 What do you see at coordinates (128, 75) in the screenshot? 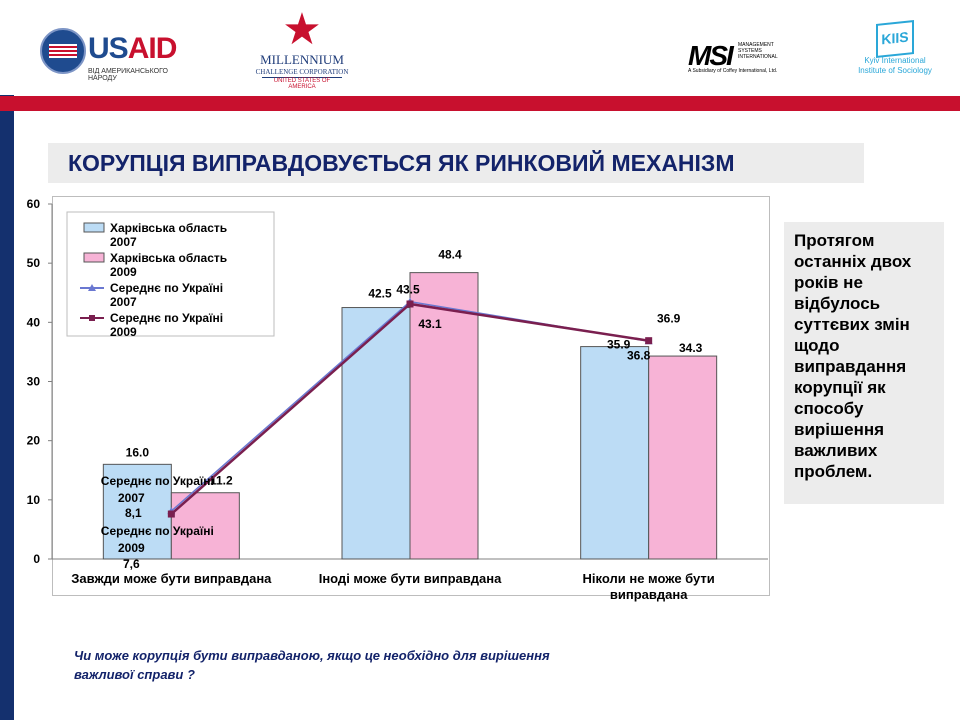
I see `usaid-tagline: ВІД АМЕРИКАНСЬКОГО НАРОДУ` at bounding box center [128, 75].